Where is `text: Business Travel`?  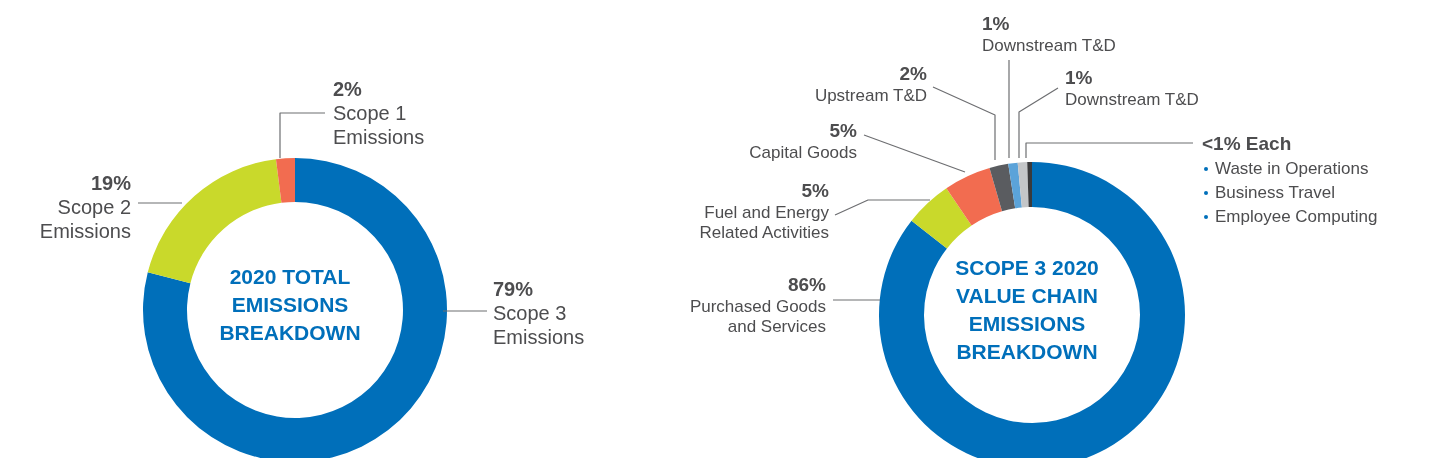
text: Business Travel is located at coordinates (1275, 192).